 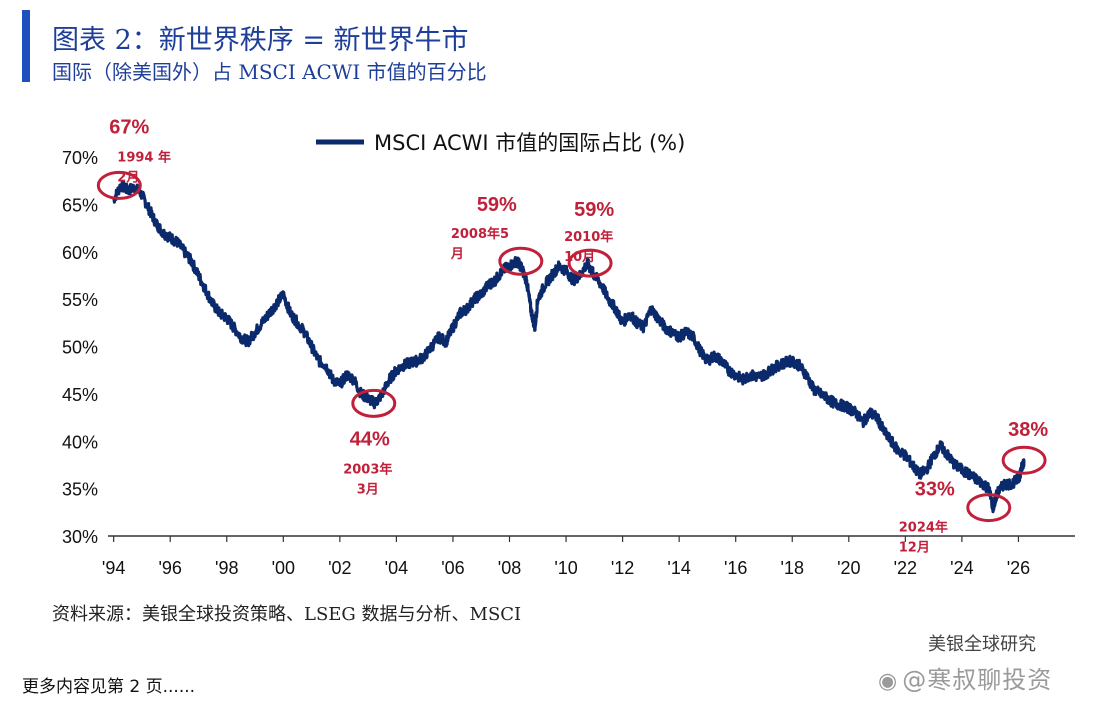 What do you see at coordinates (565, 568) in the screenshot?
I see `x-tick-label: '10` at bounding box center [565, 568].